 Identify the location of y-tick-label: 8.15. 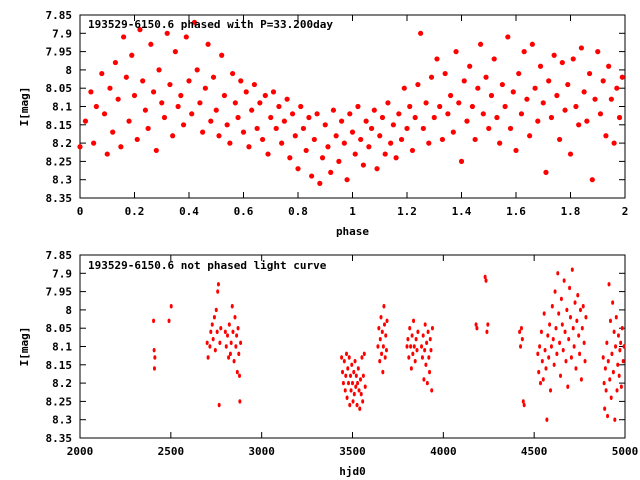
(59, 365).